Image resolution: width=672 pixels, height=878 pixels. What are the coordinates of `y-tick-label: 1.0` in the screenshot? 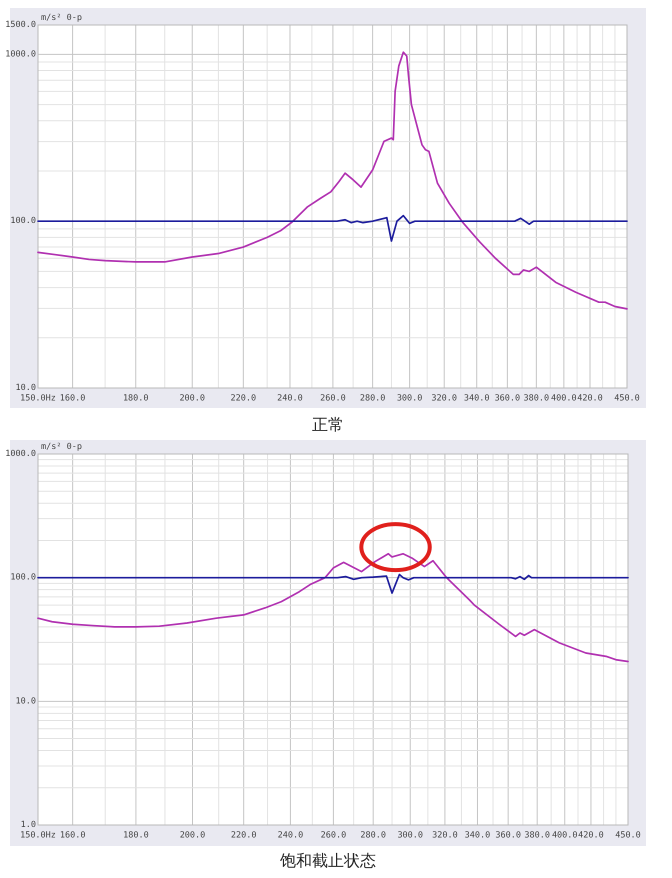 It's located at (28, 825).